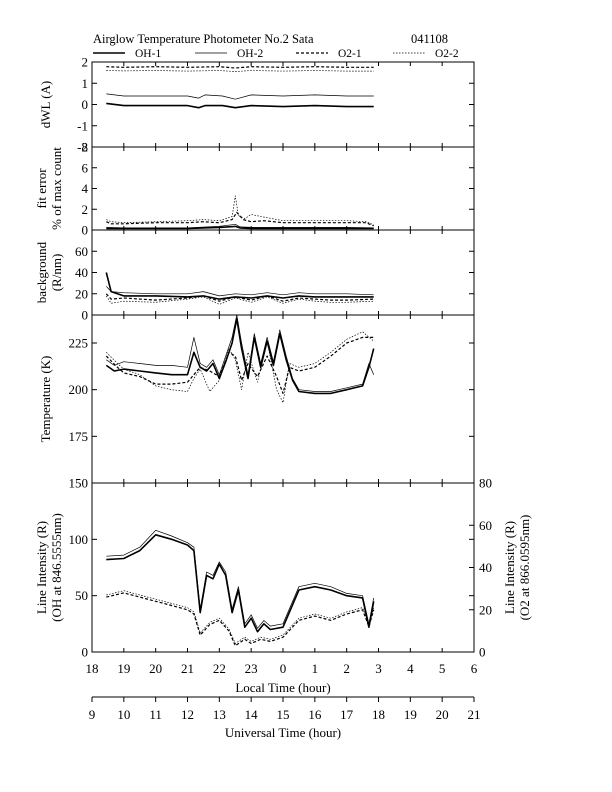  I want to click on ut-tick-label: 11, so click(155, 714).